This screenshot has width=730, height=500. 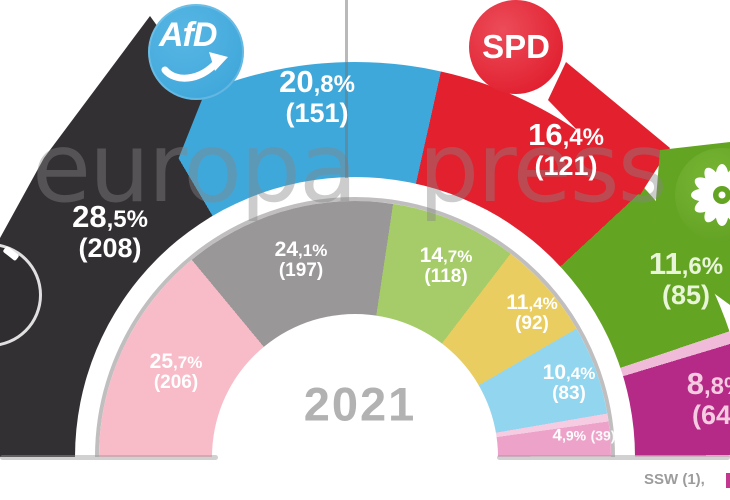 What do you see at coordinates (584, 435) in the screenshot?
I see `label-linke-2021: 4,9% (39)` at bounding box center [584, 435].